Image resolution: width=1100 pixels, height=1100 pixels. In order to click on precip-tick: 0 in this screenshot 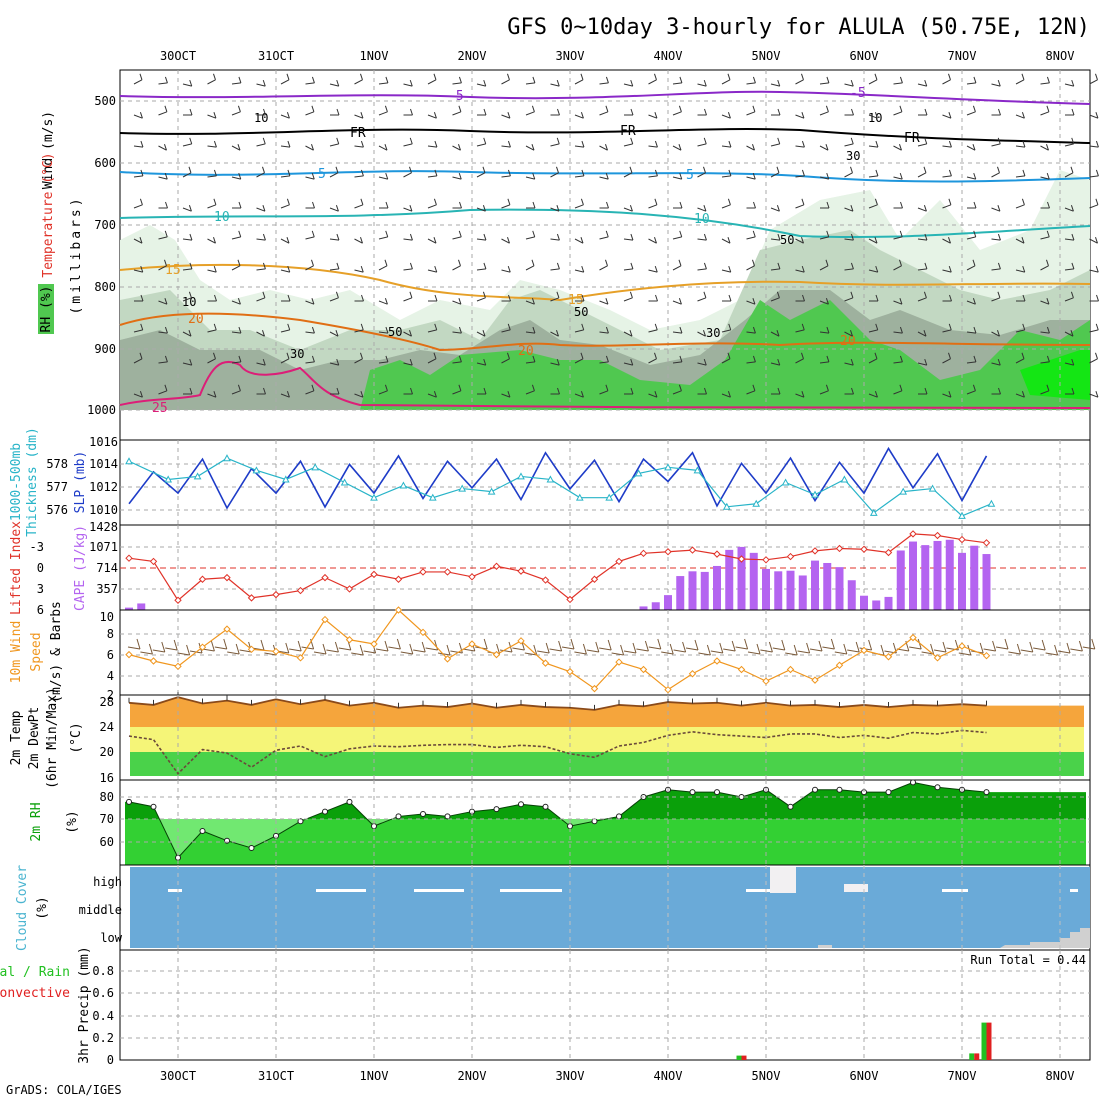, I will do `click(110, 1060)`.